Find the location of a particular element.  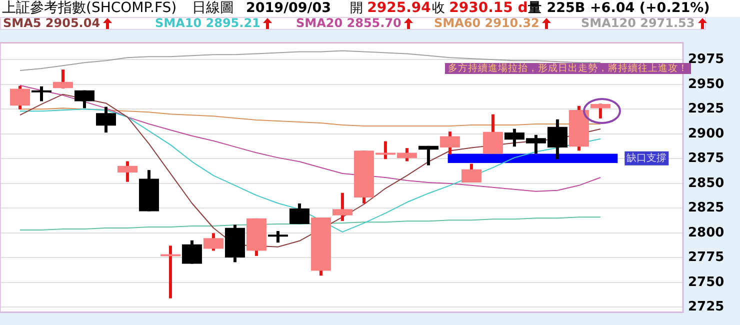

y-tick-label: 2875 is located at coordinates (706, 158).